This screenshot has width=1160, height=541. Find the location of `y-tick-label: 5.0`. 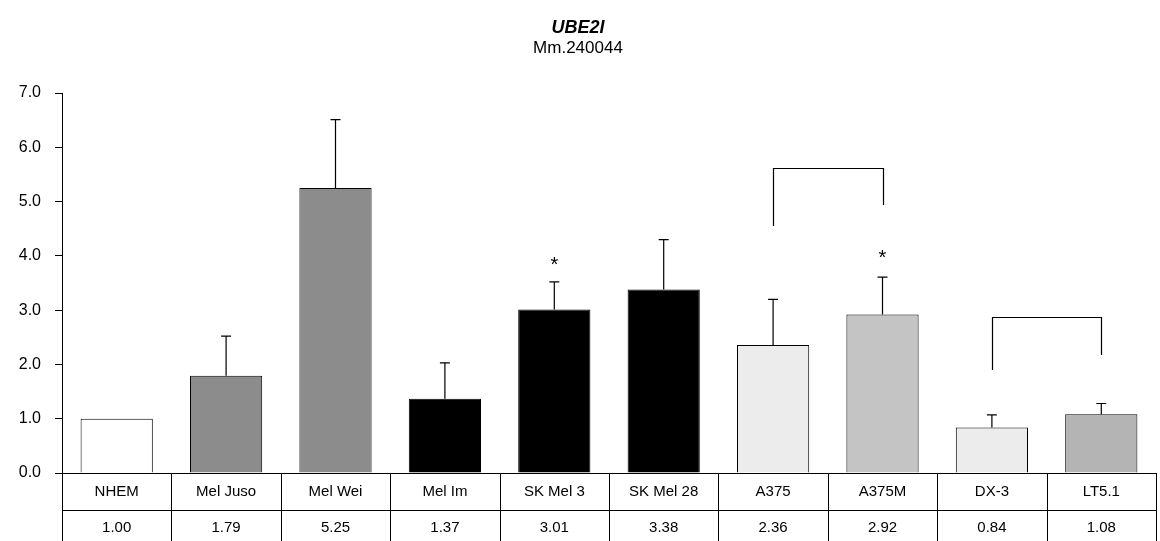

y-tick-label: 5.0 is located at coordinates (30, 200).